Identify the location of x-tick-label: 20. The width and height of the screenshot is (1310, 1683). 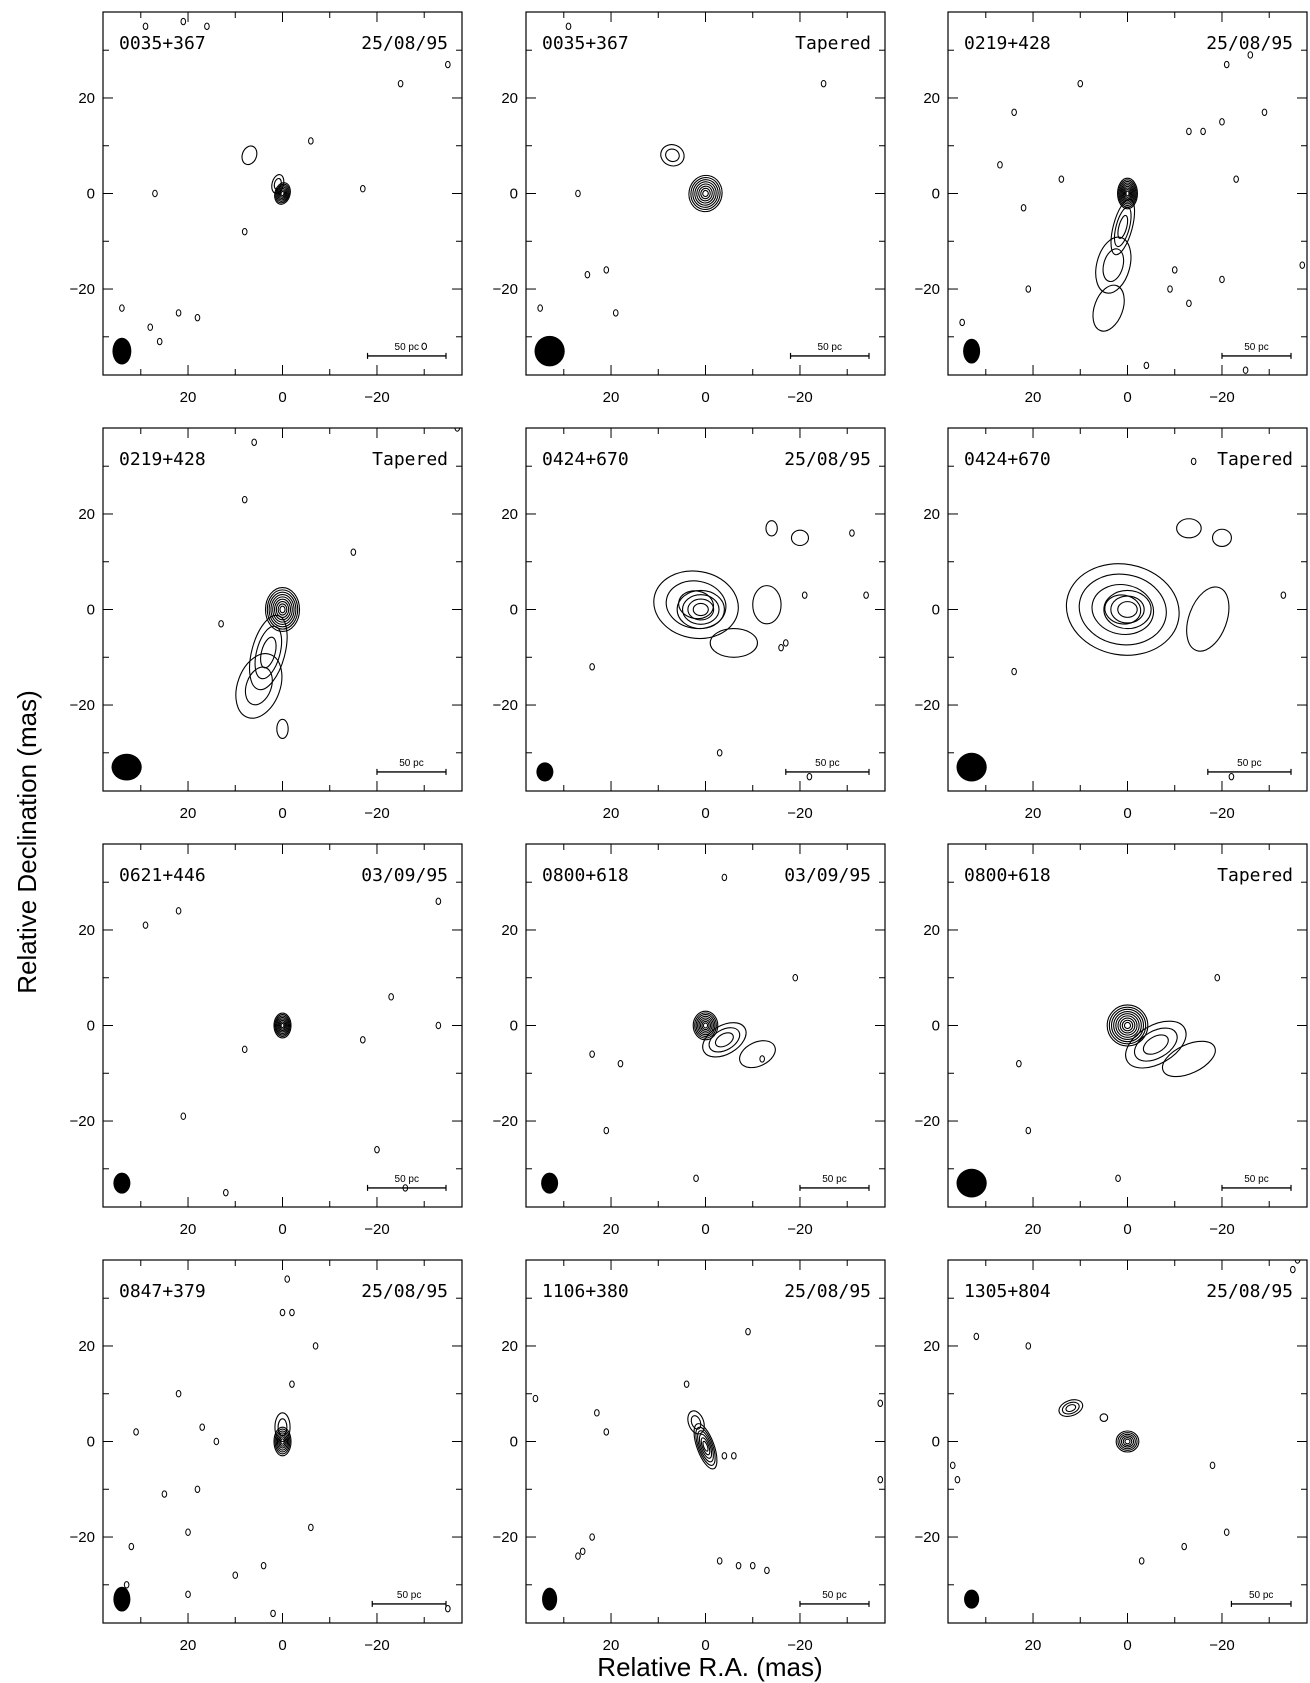
(1033, 397).